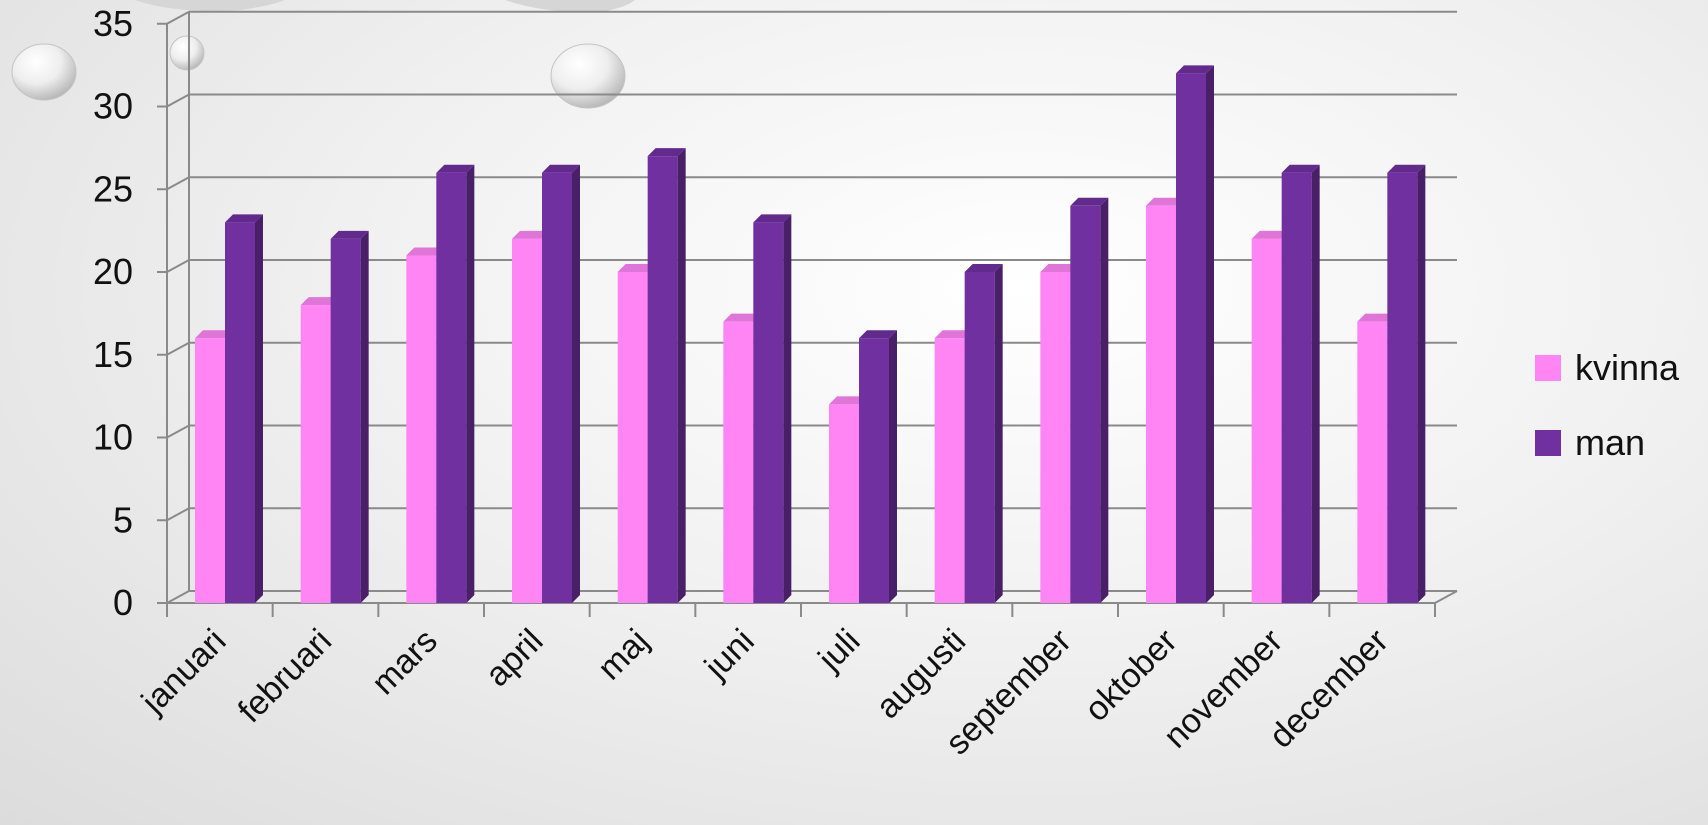 This screenshot has width=1708, height=825. Describe the element at coordinates (323, 54) in the screenshot. I see `decorative-drops` at that location.